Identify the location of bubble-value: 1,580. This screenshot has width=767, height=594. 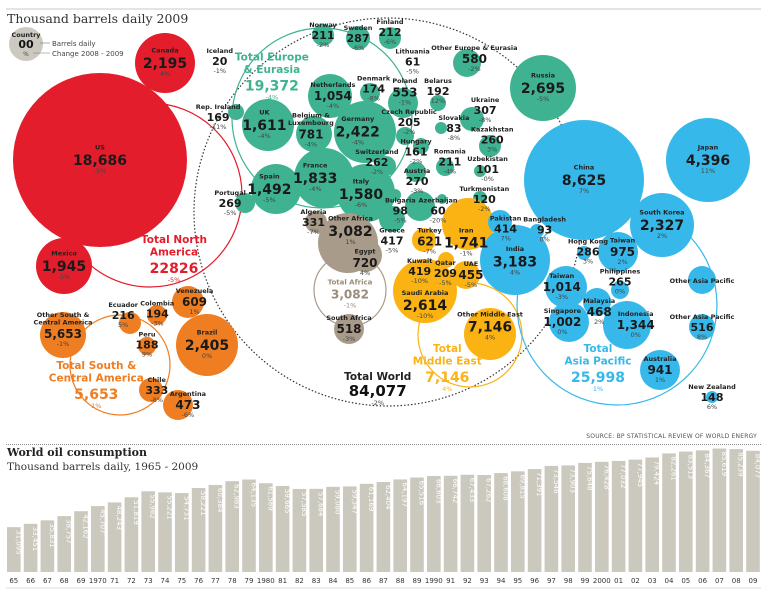
(361, 195).